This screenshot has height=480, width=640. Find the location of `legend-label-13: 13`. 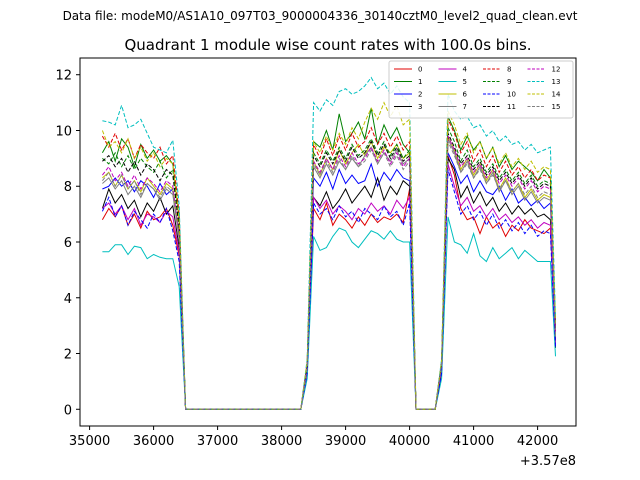

legend-label-13: 13 is located at coordinates (556, 82).